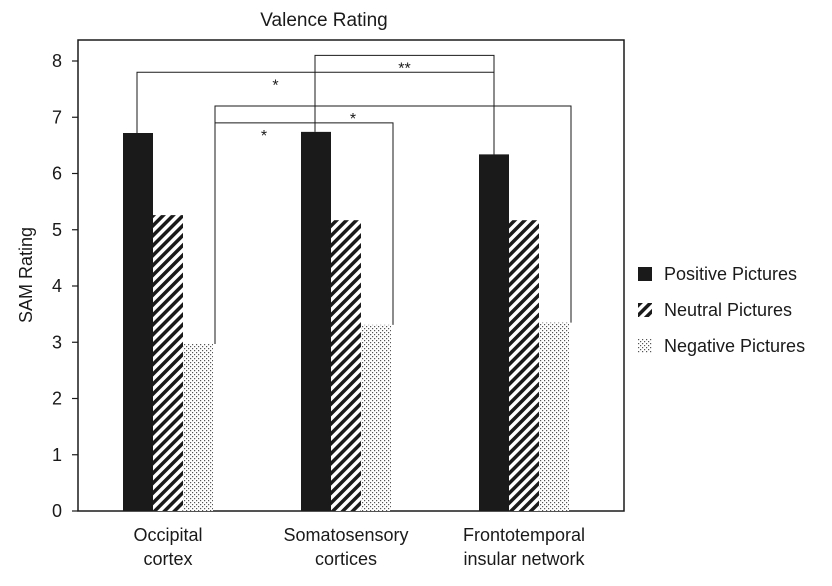 The height and width of the screenshot is (586, 832). I want to click on legend-label: Negative Pictures, so click(735, 345).